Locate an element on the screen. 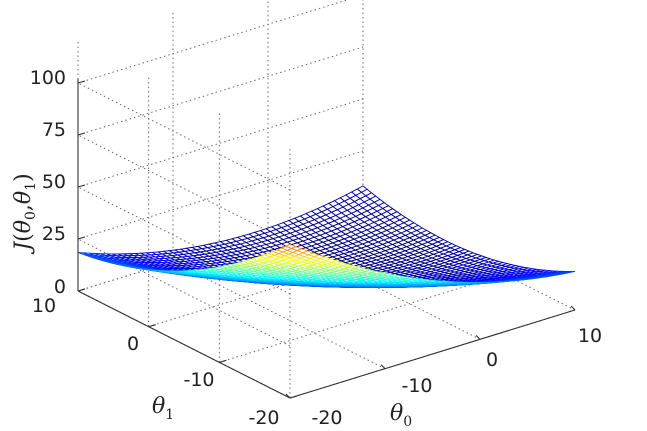  x-tick-label-10: 10 is located at coordinates (590, 336).